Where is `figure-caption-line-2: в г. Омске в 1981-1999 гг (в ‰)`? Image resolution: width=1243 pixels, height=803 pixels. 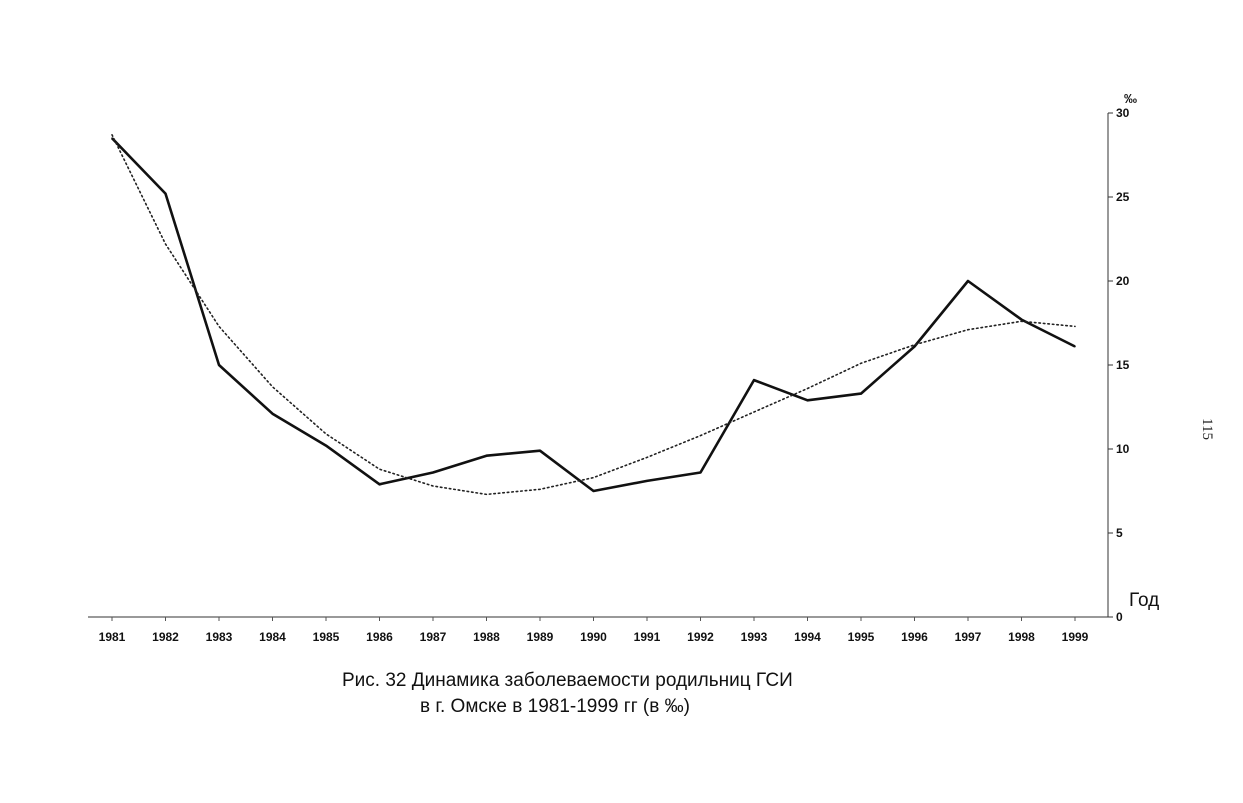 figure-caption-line-2: в г. Омске в 1981-1999 гг (в ‰) is located at coordinates (555, 706).